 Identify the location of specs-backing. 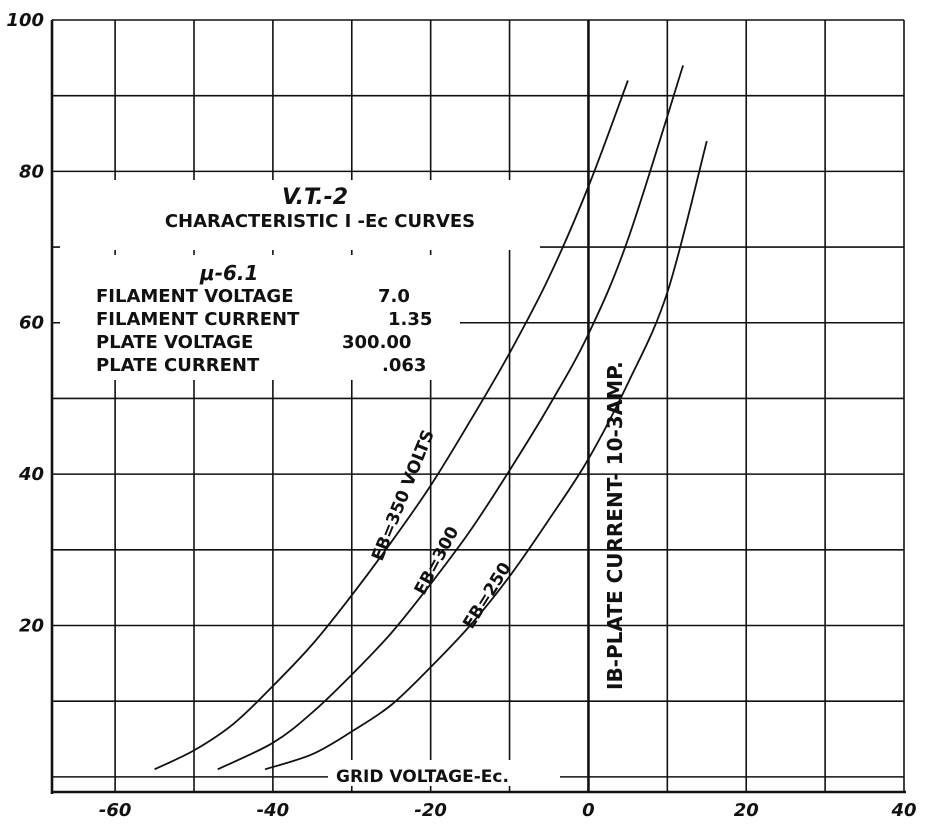
(260, 317).